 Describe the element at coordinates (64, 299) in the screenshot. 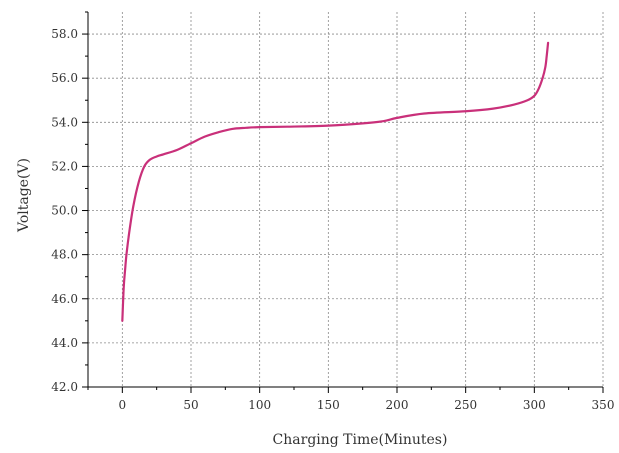

I see `y-tick-label: 46.0` at that location.